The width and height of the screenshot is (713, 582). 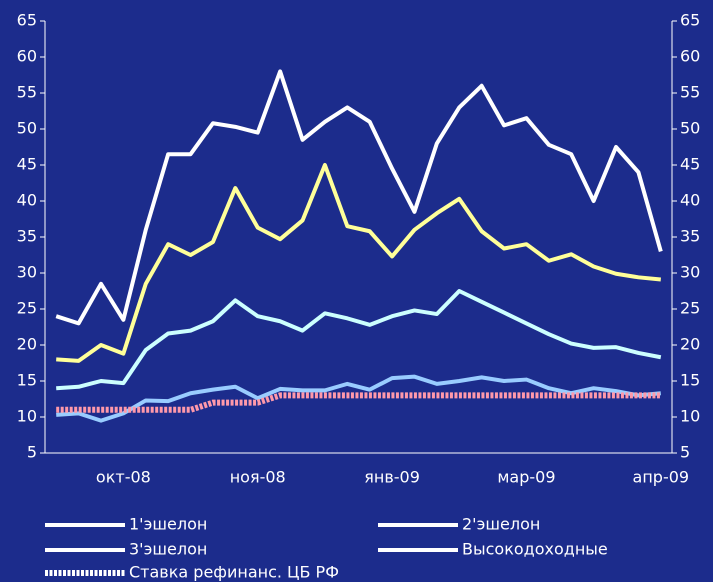 I want to click on y2-tick-label: 35, so click(x=690, y=236).